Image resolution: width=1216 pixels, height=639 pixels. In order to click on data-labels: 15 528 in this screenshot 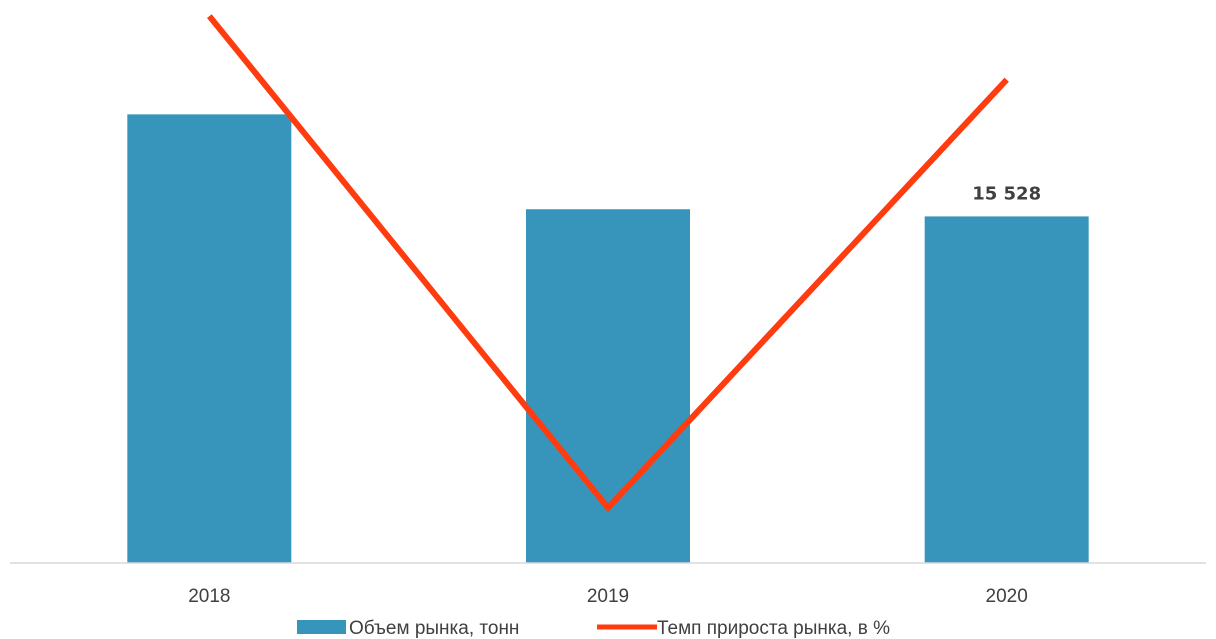, I will do `click(1006, 193)`.